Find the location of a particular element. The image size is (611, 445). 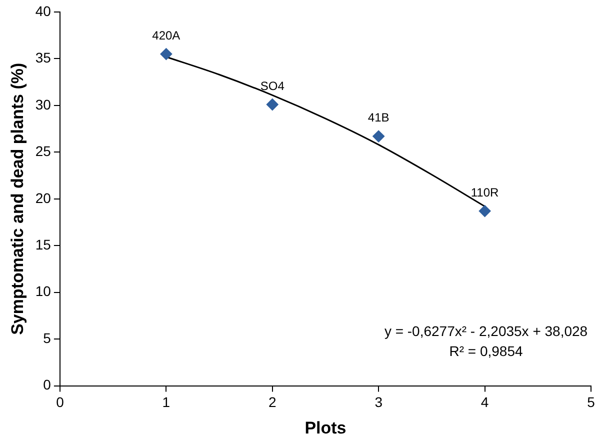

y-tick-label: 5 is located at coordinates (47, 338).